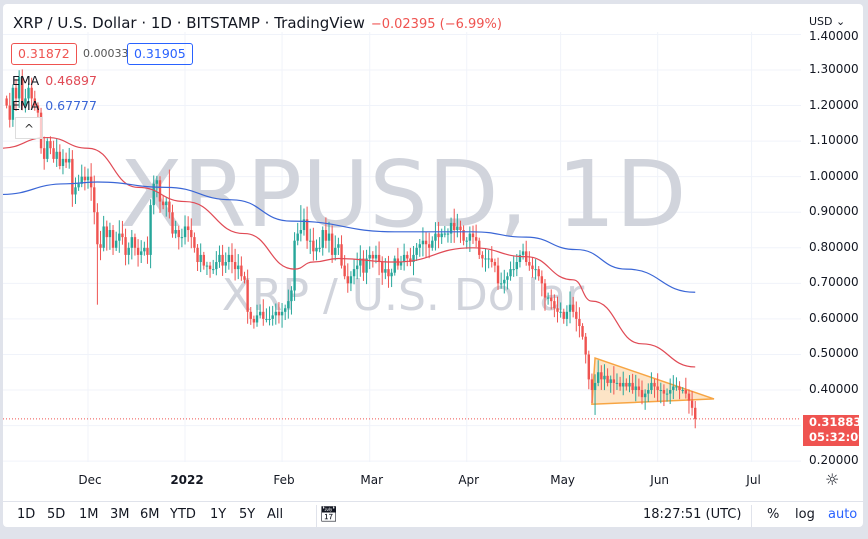  Describe the element at coordinates (150, 514) in the screenshot. I see `range-button-6m: 6M` at that location.